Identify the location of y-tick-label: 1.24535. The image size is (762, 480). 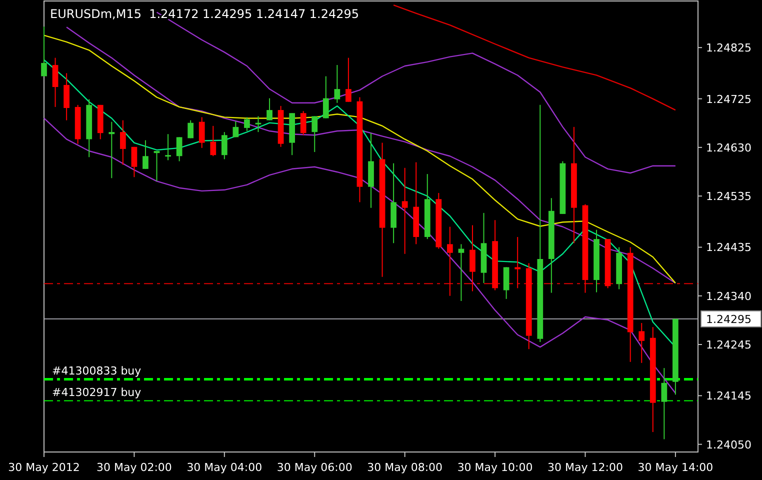
(729, 197).